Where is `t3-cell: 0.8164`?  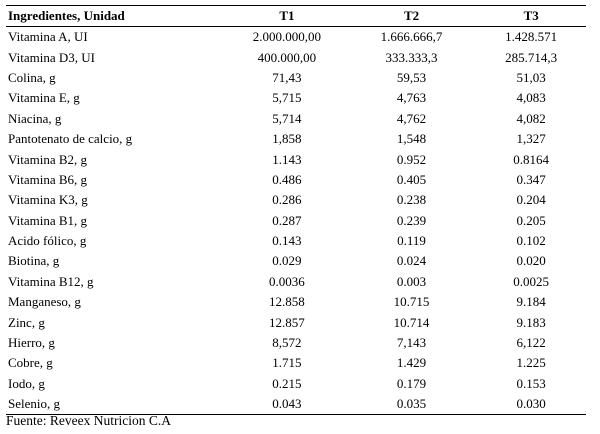
t3-cell: 0.8164 is located at coordinates (531, 159).